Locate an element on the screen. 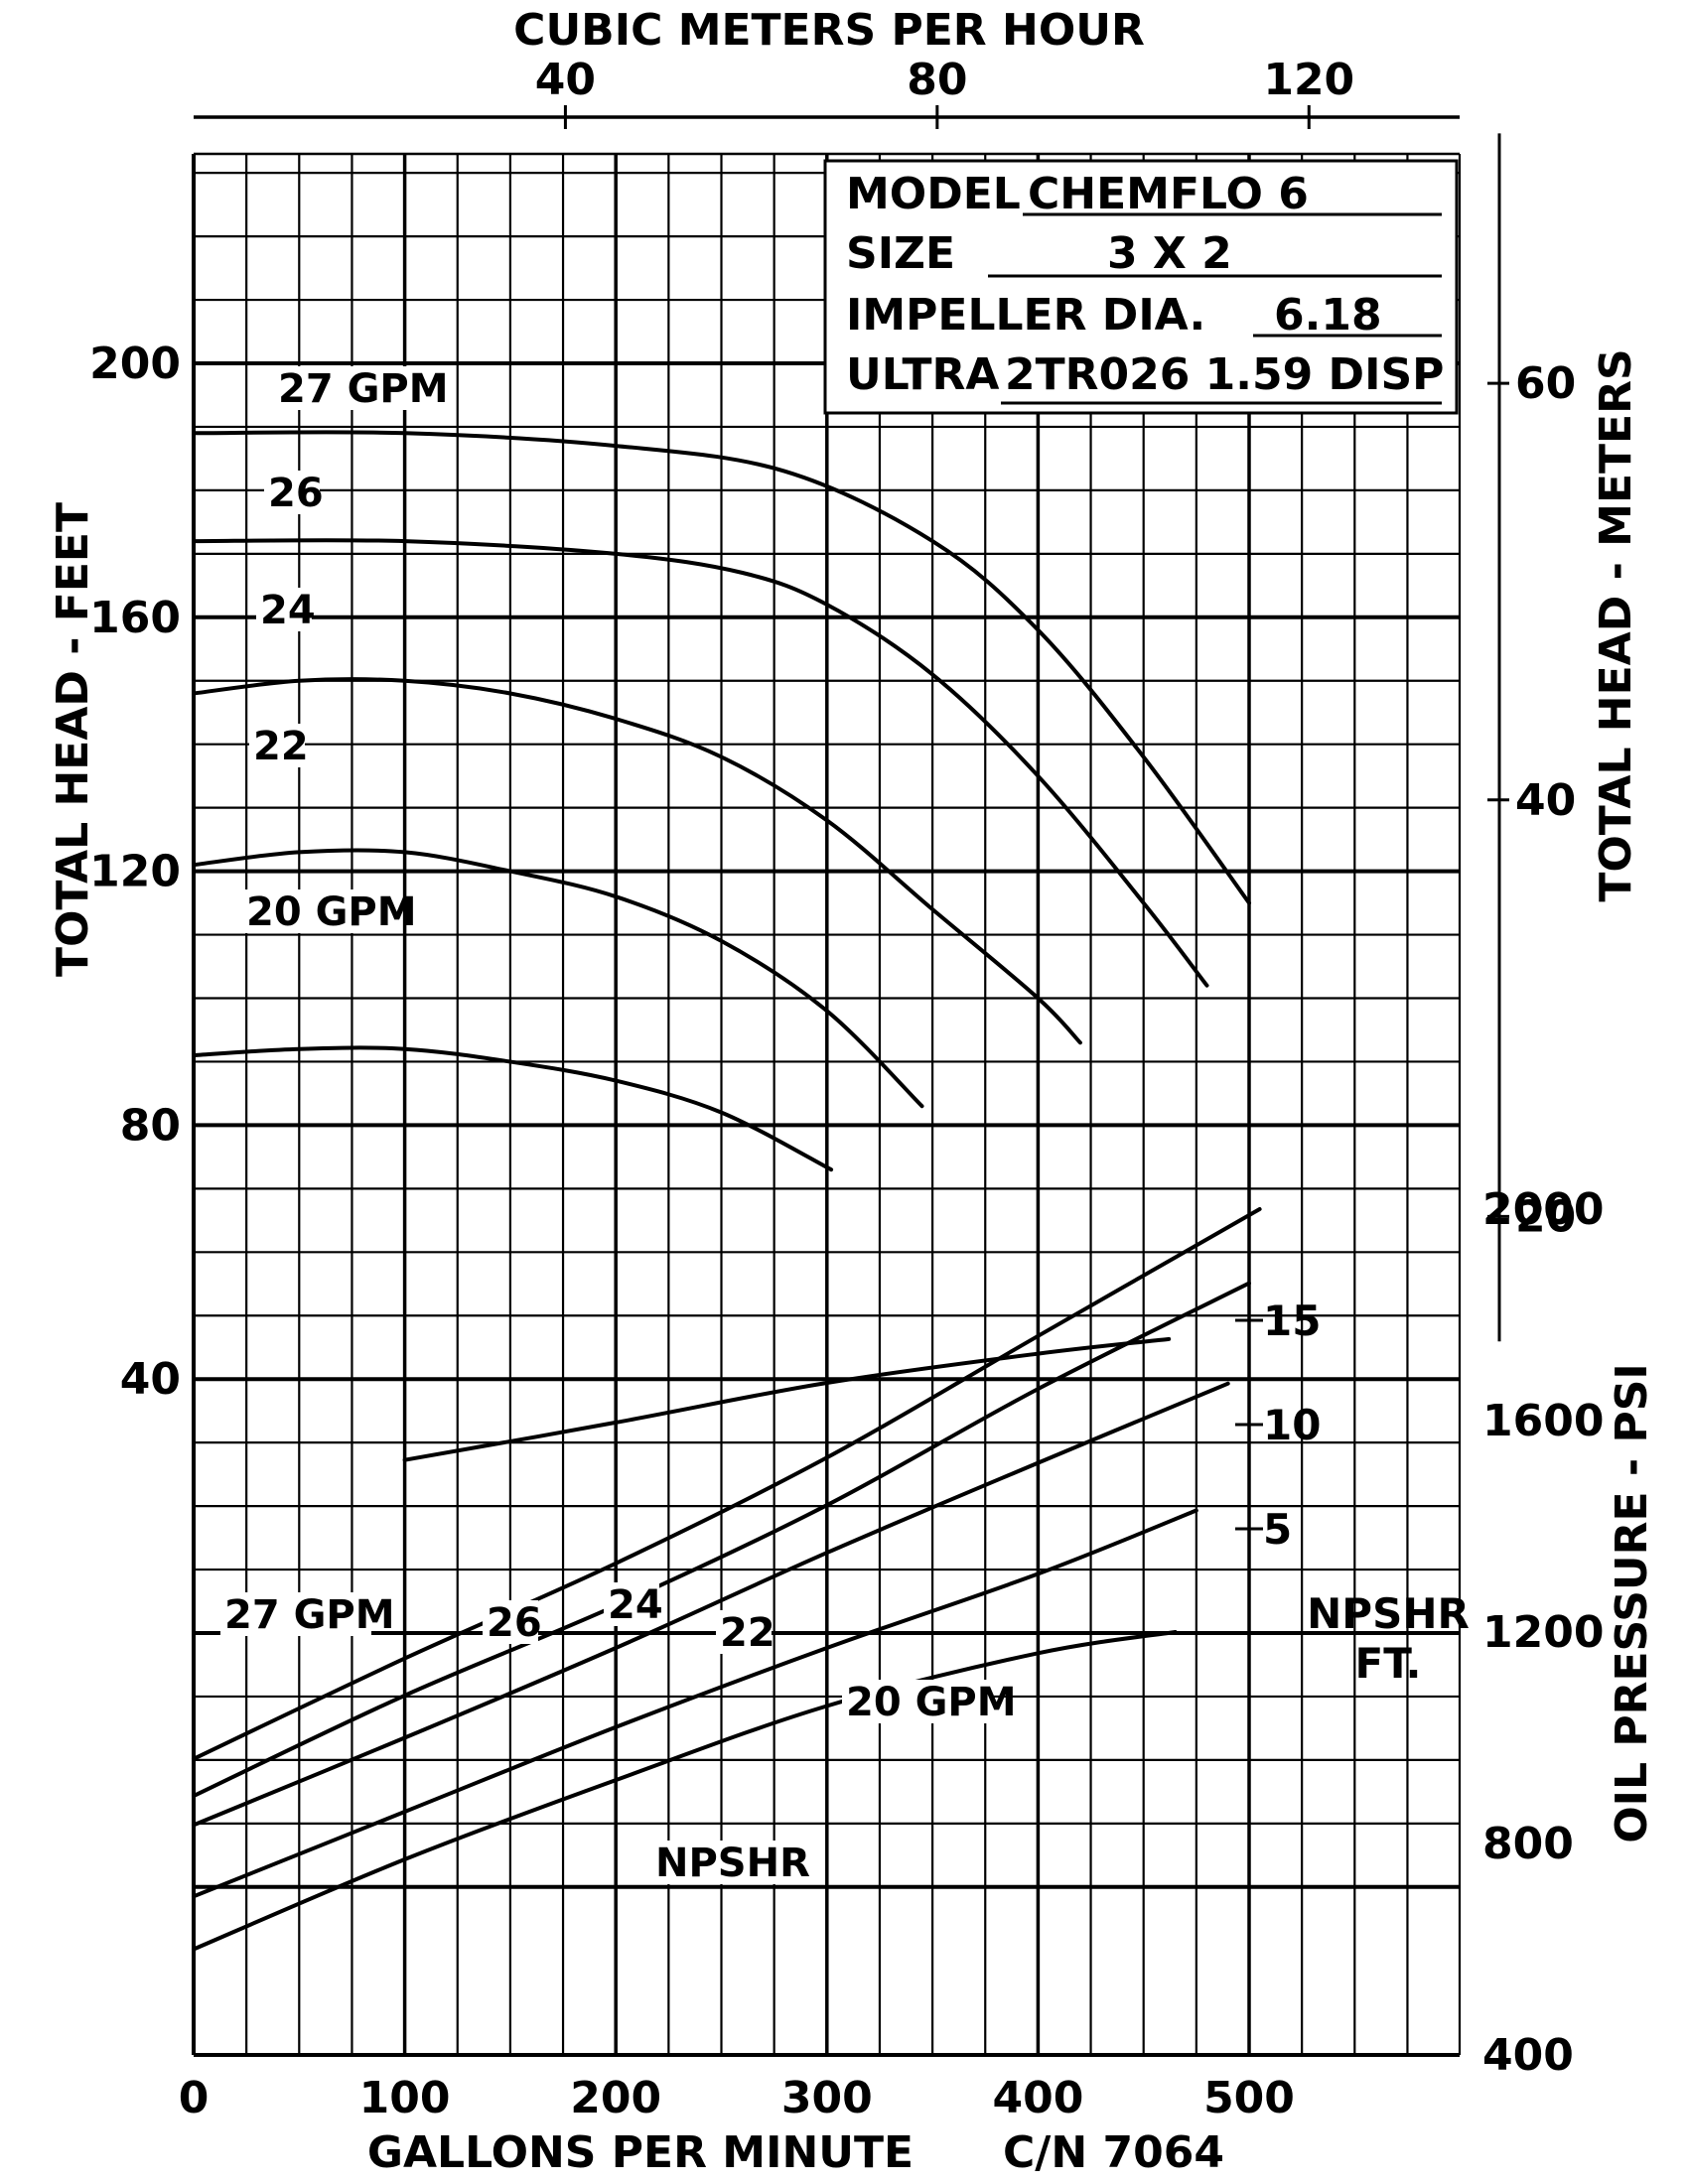 Image resolution: width=1688 pixels, height=2184 pixels. head-curve-label: 20 GPM is located at coordinates (331, 912).